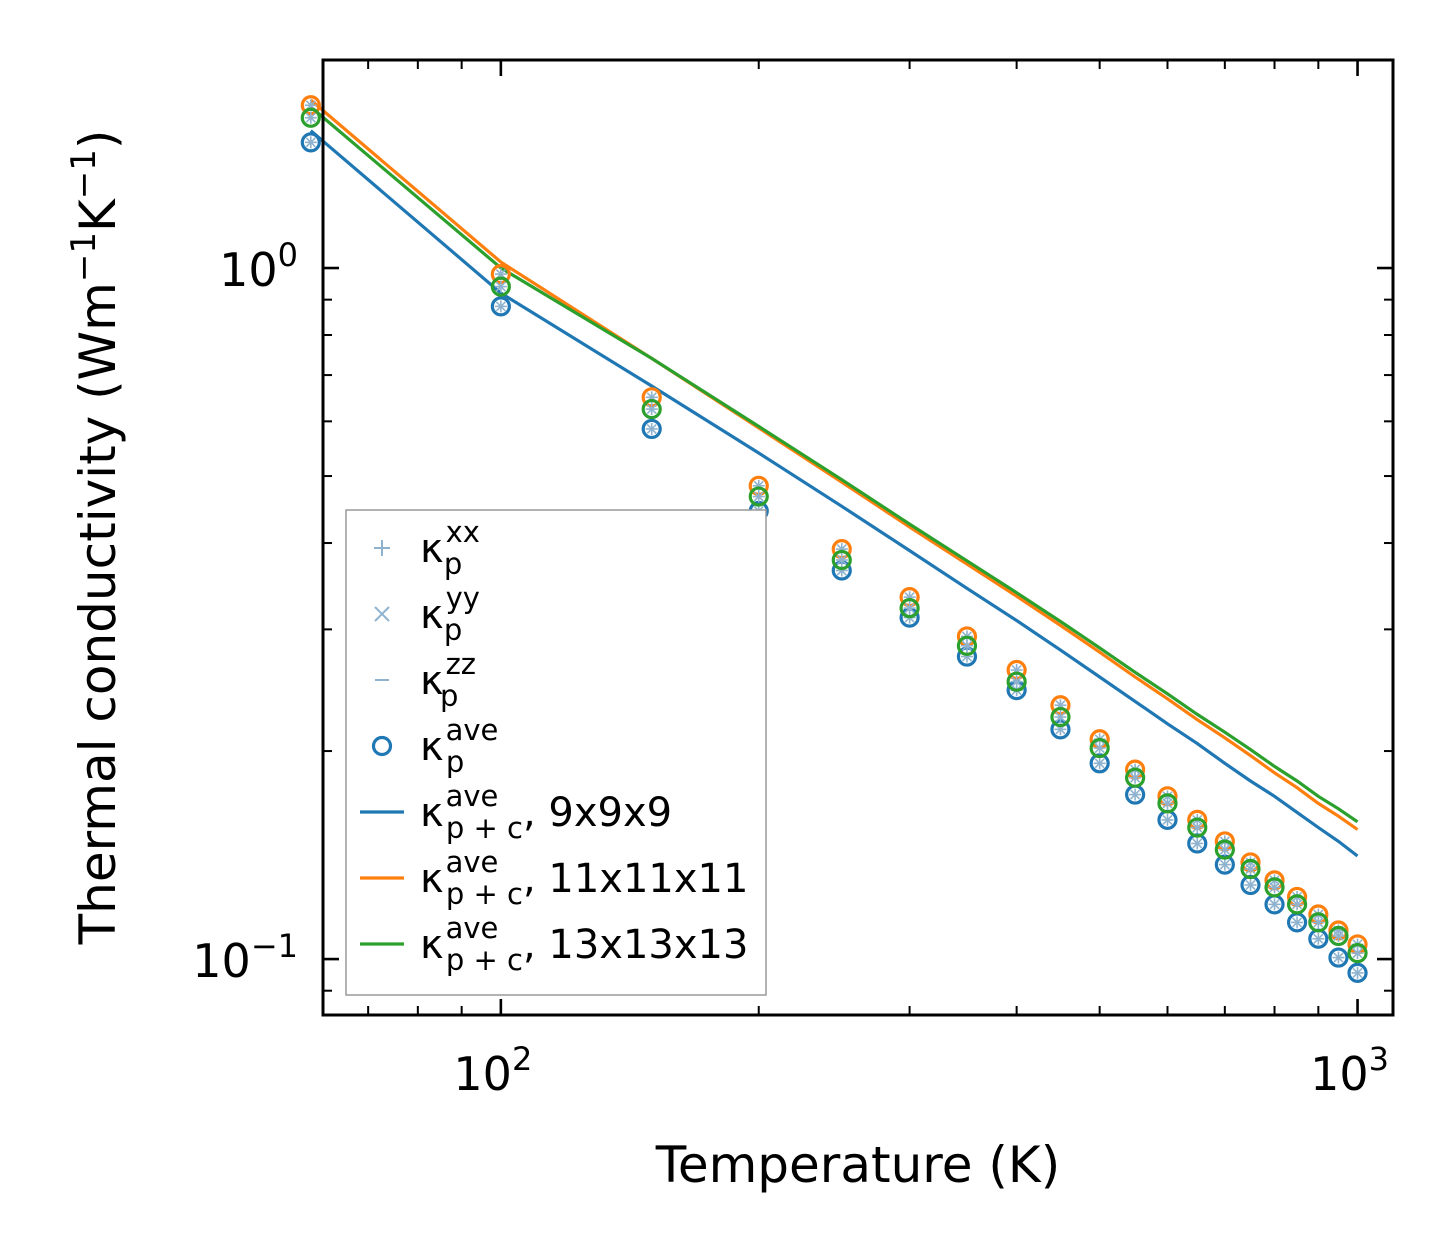 This screenshot has width=1454, height=1254. Describe the element at coordinates (288, 255) in the screenshot. I see `y-tick-exp: 0` at that location.